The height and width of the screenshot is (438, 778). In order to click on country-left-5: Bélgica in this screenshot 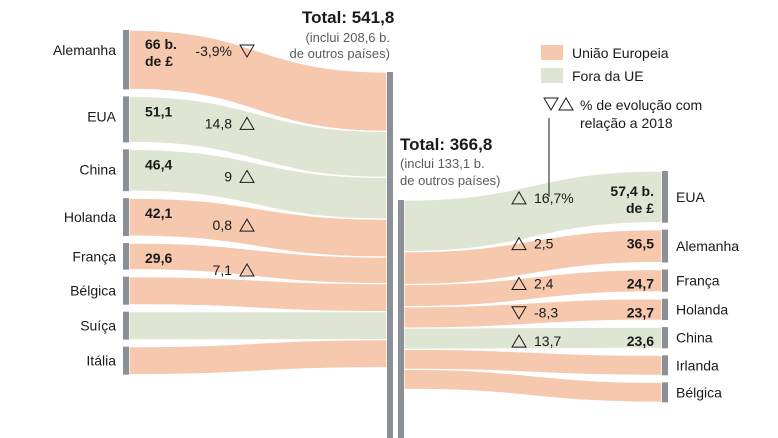, I will do `click(93, 291)`.